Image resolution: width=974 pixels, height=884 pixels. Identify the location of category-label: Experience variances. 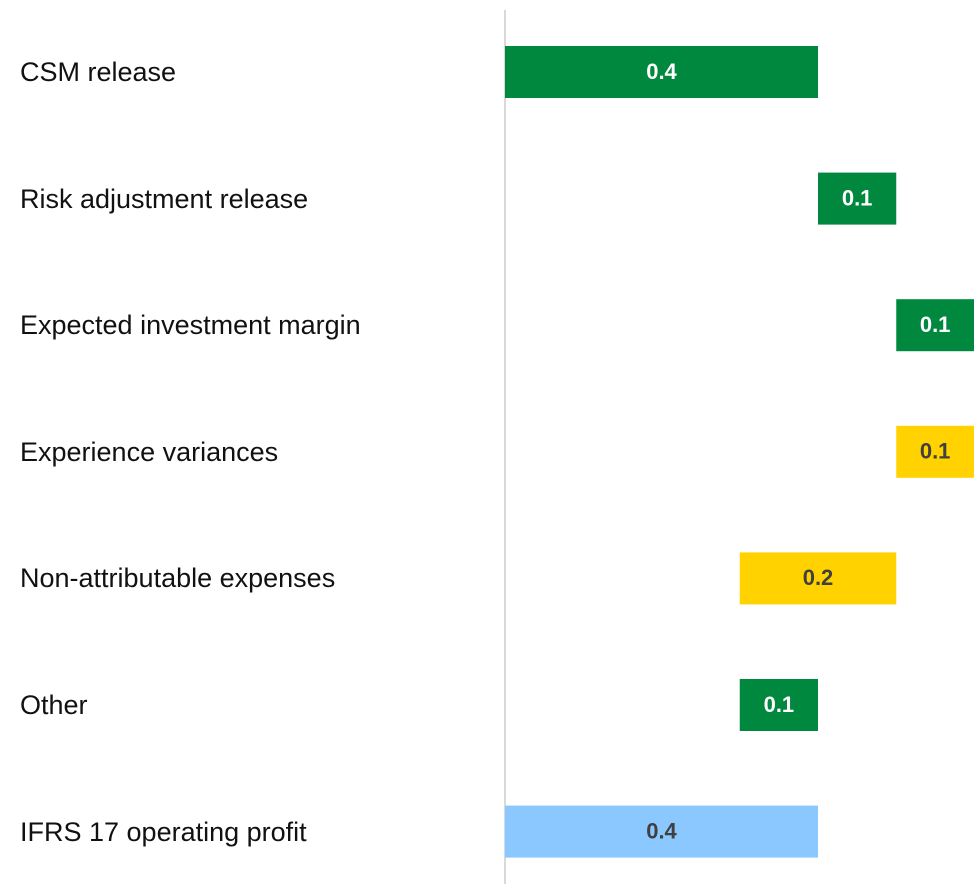
(149, 451).